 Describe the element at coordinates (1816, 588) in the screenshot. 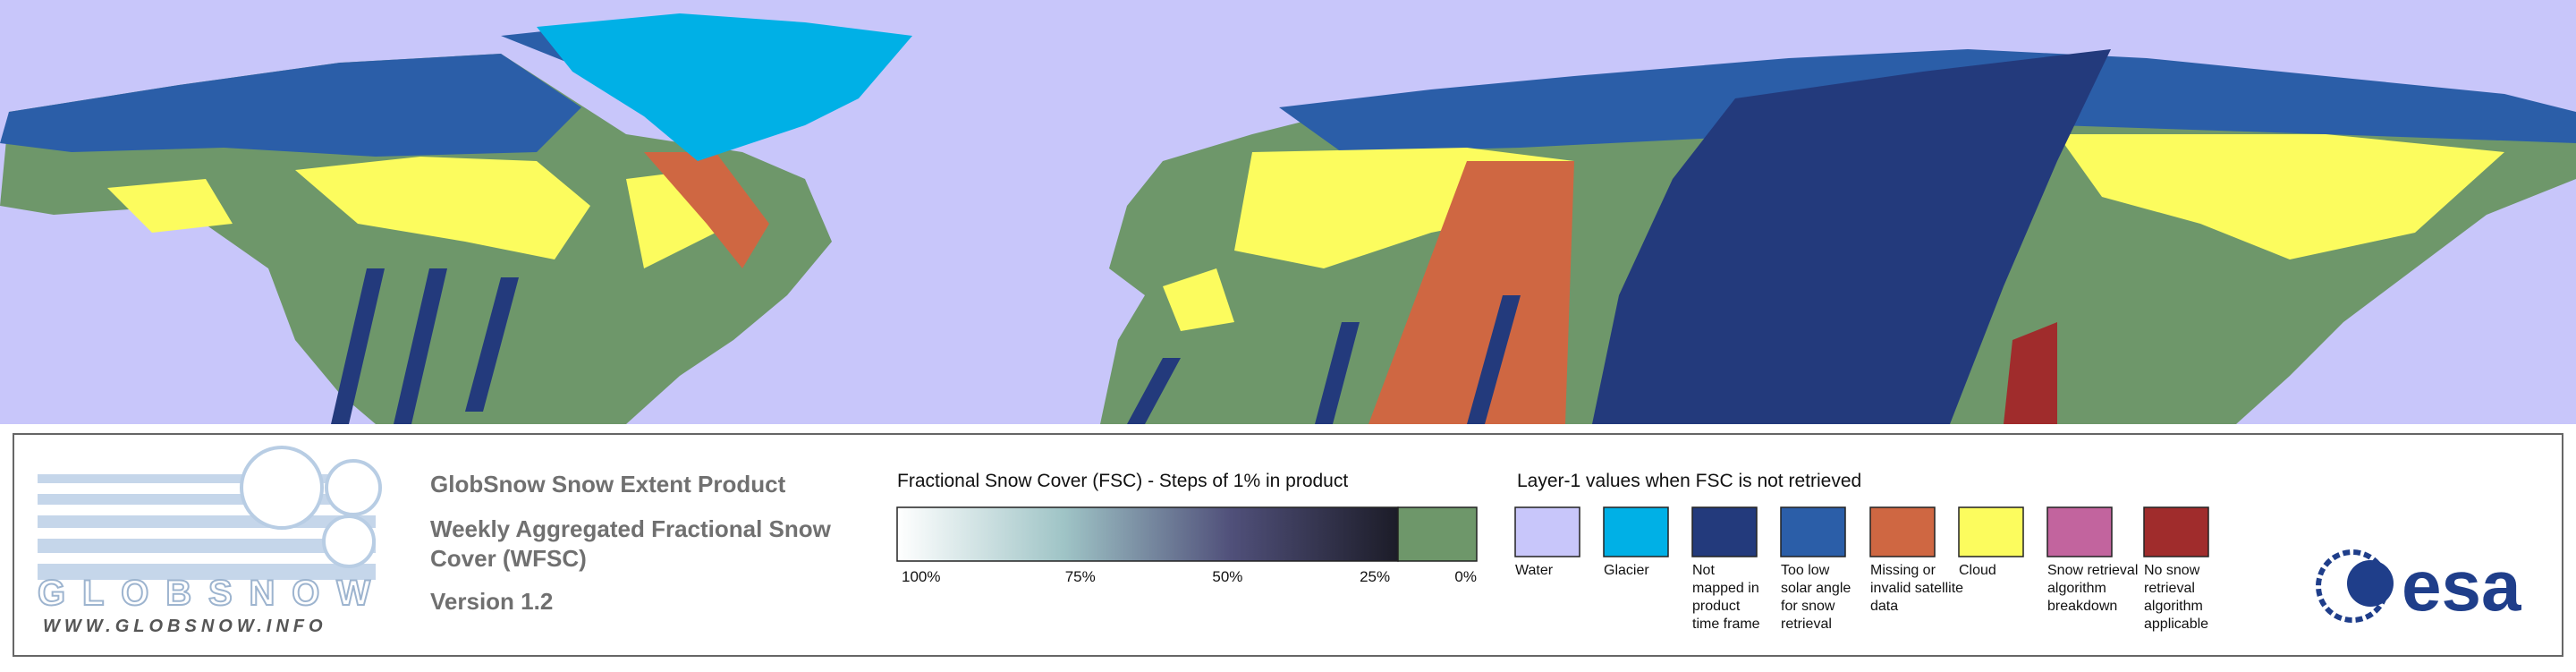

I see `layer-label: solar angle` at that location.